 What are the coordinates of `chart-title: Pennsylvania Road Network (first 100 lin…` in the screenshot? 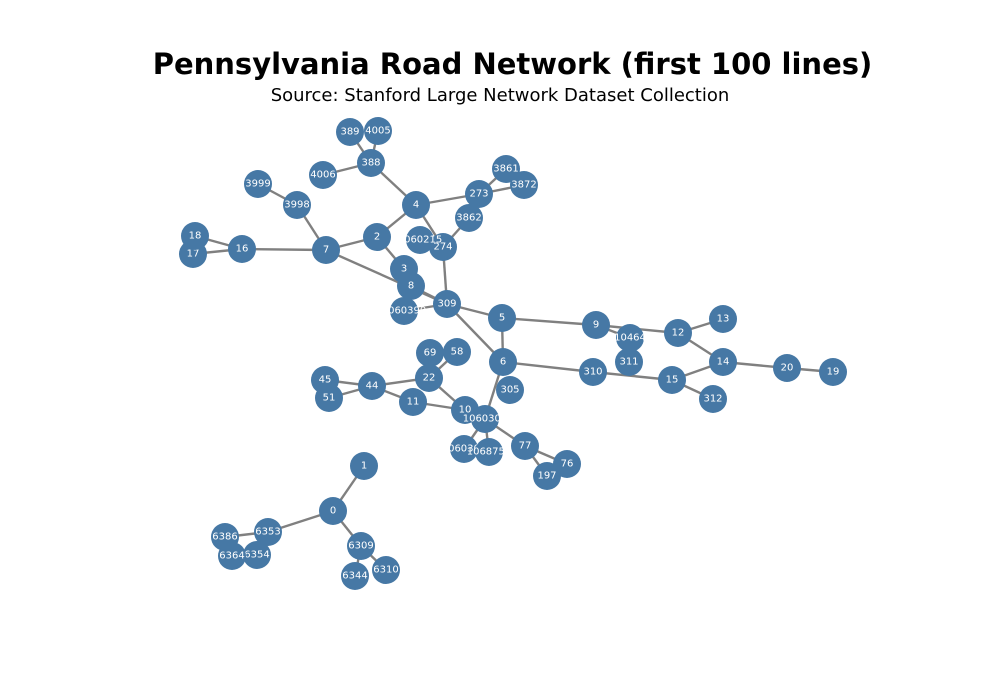 It's located at (512, 64).